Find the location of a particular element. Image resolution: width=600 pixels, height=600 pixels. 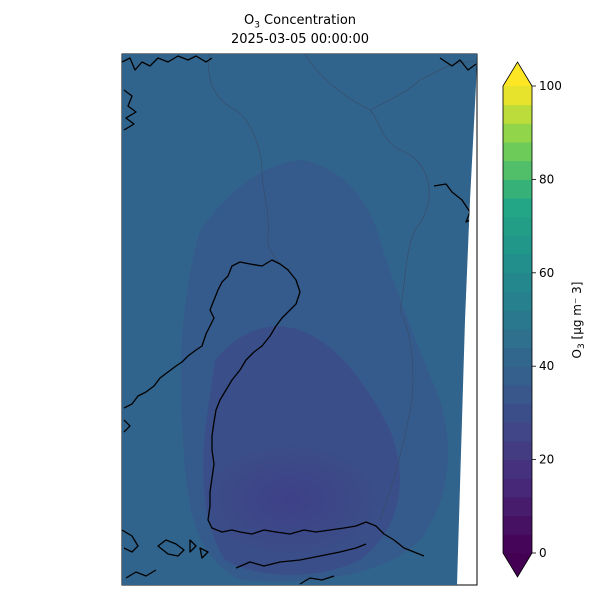

colorbar-ticks: 0 20 40 60 80 100 is located at coordinates (547, 319).